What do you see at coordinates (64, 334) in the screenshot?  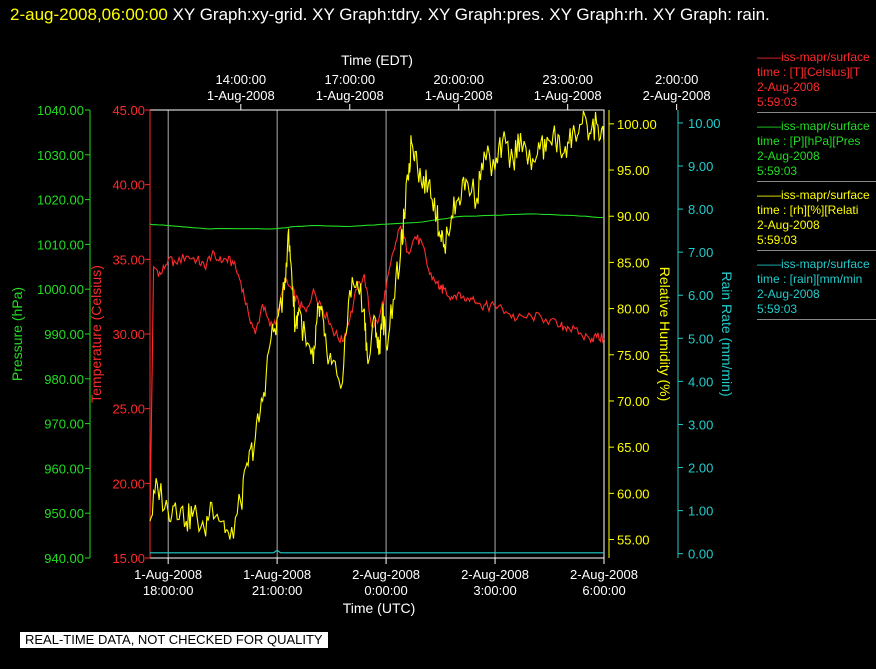 I see `pressure-tick-label: 990.00` at bounding box center [64, 334].